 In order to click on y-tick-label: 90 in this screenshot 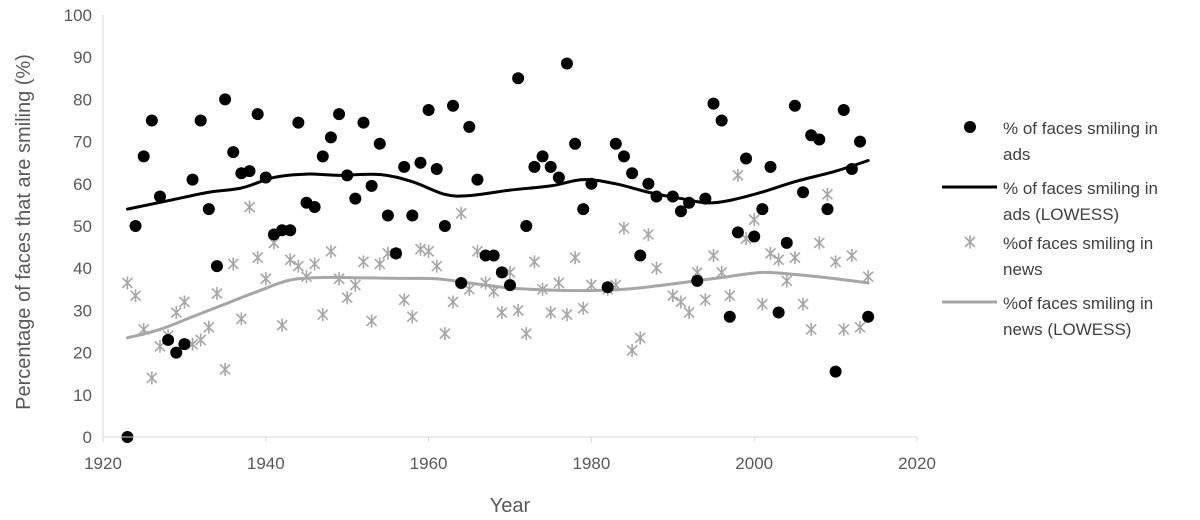, I will do `click(82, 57)`.